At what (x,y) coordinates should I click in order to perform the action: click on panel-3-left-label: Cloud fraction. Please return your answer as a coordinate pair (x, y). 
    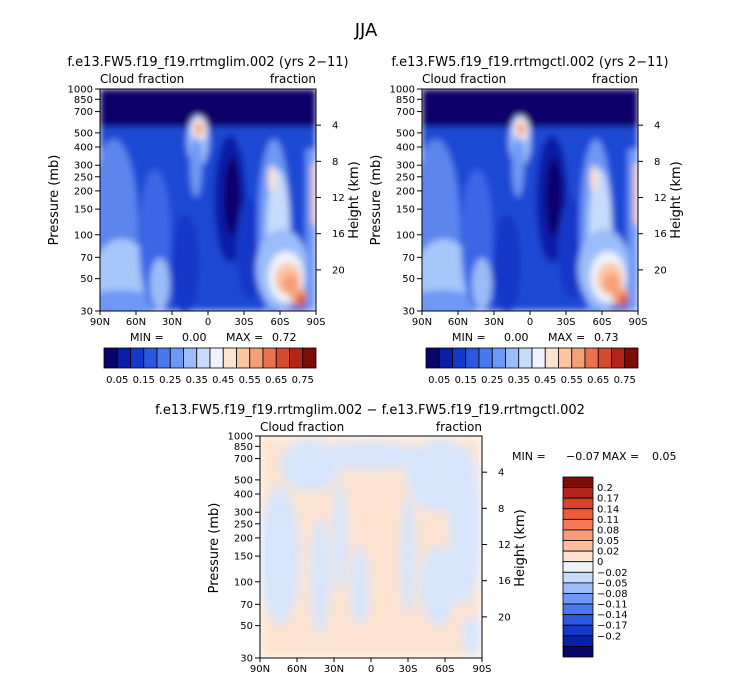
    Looking at the image, I should click on (302, 427).